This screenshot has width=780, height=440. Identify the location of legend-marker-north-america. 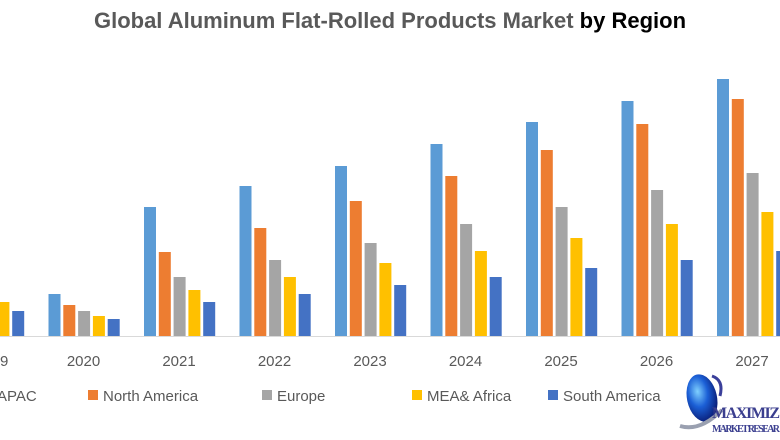
(93, 395).